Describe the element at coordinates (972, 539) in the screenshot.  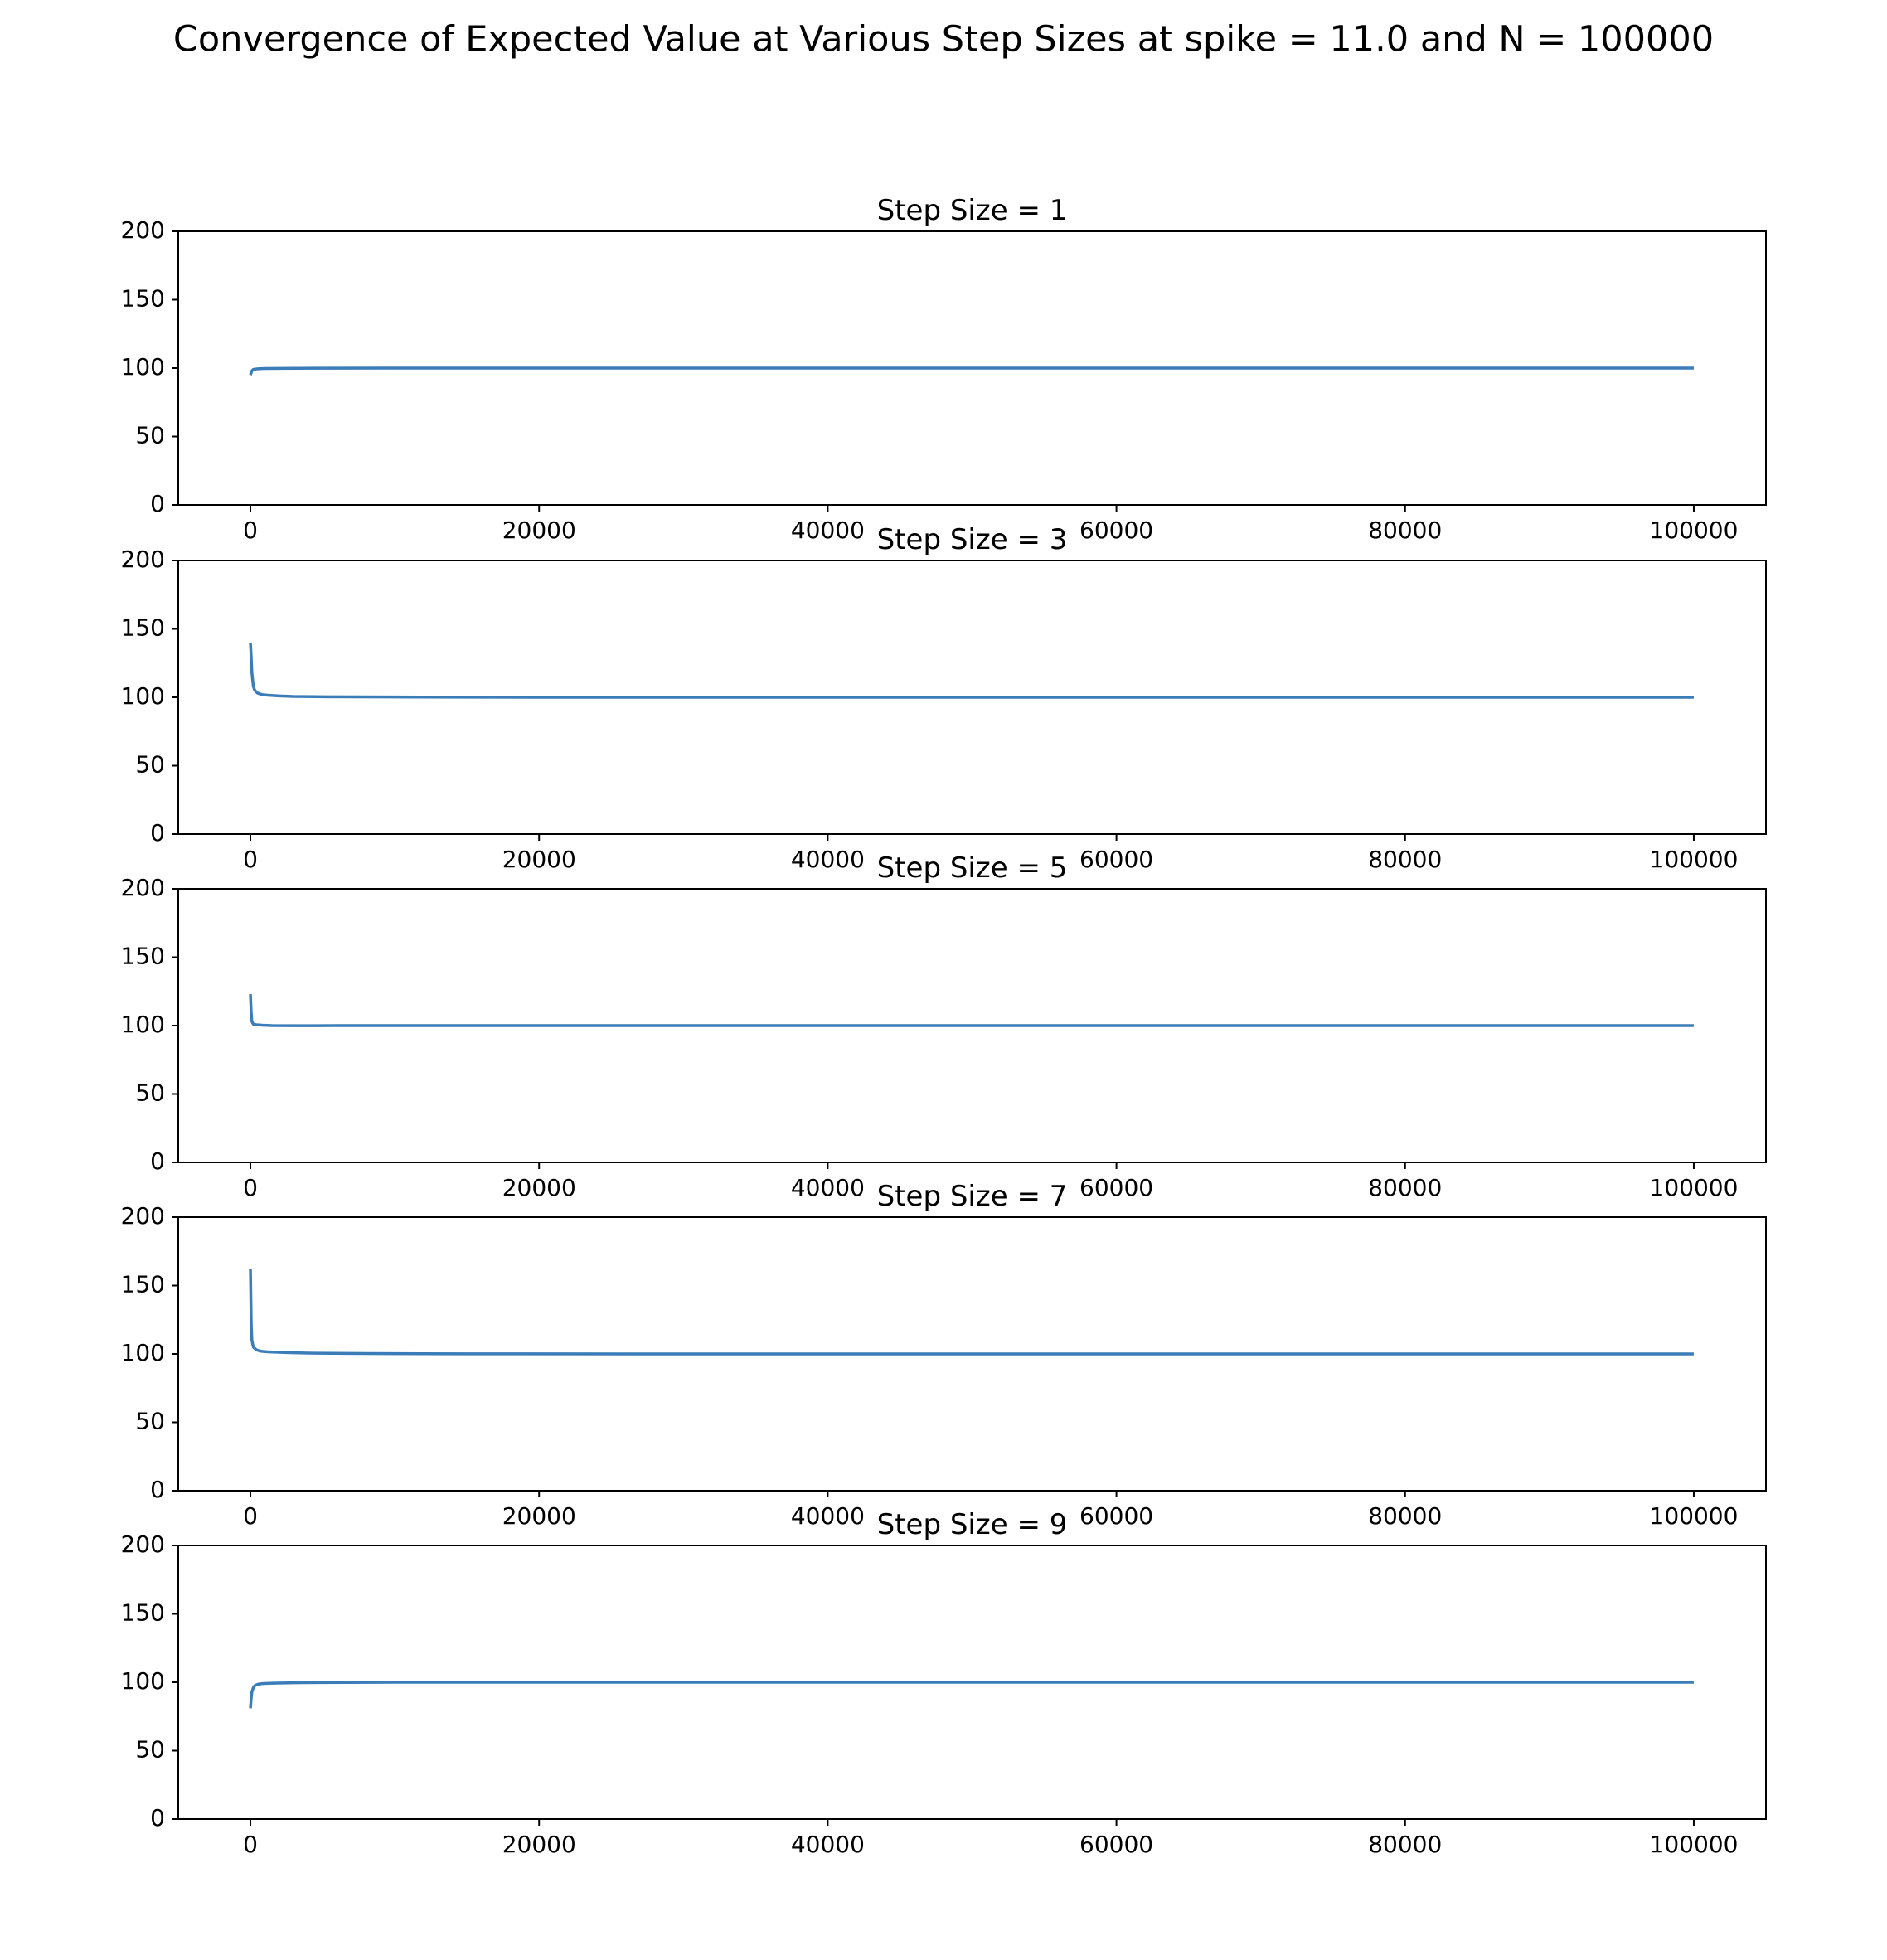
I see `subplot-title: Step Size = 3` at that location.